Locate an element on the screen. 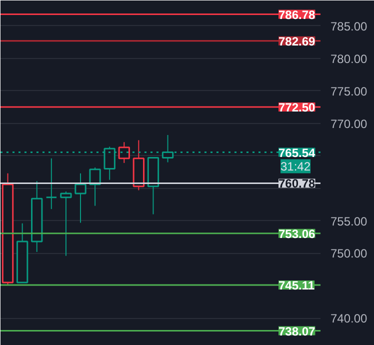 The image size is (374, 345). y-tick-label: 780.00 is located at coordinates (349, 59).